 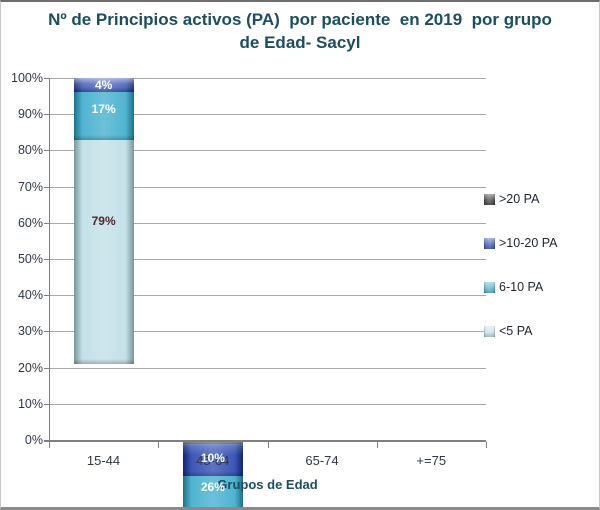 I want to click on y-axis-label: 90%, so click(x=30, y=114).